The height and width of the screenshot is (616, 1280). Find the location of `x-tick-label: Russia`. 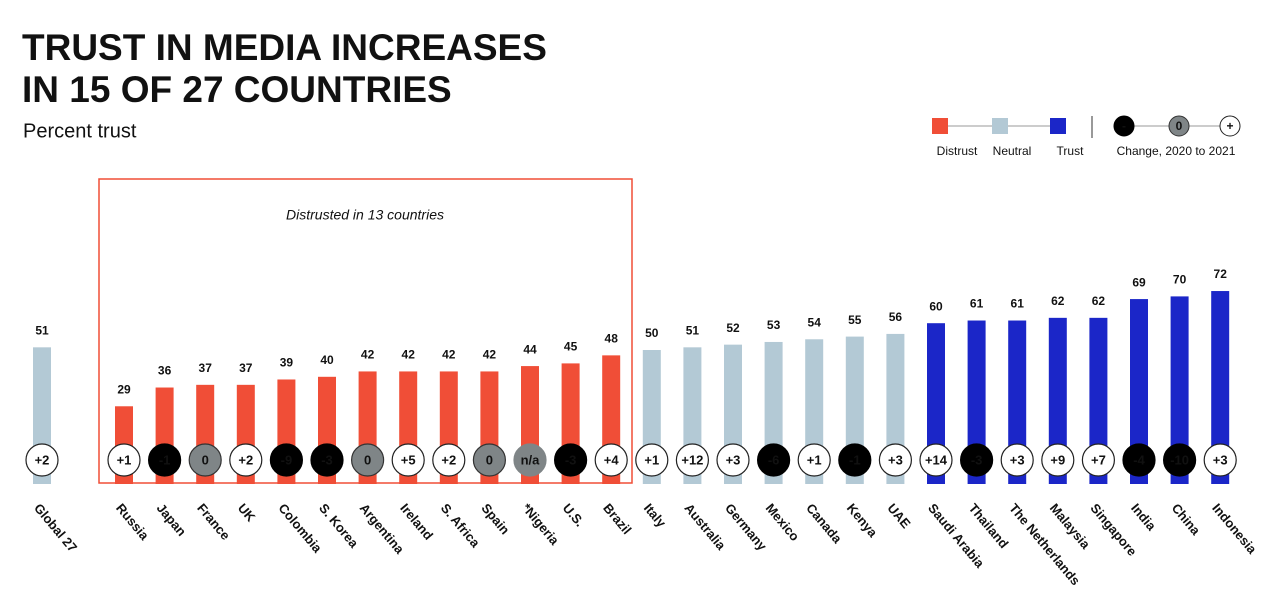

x-tick-label: Russia is located at coordinates (132, 521).